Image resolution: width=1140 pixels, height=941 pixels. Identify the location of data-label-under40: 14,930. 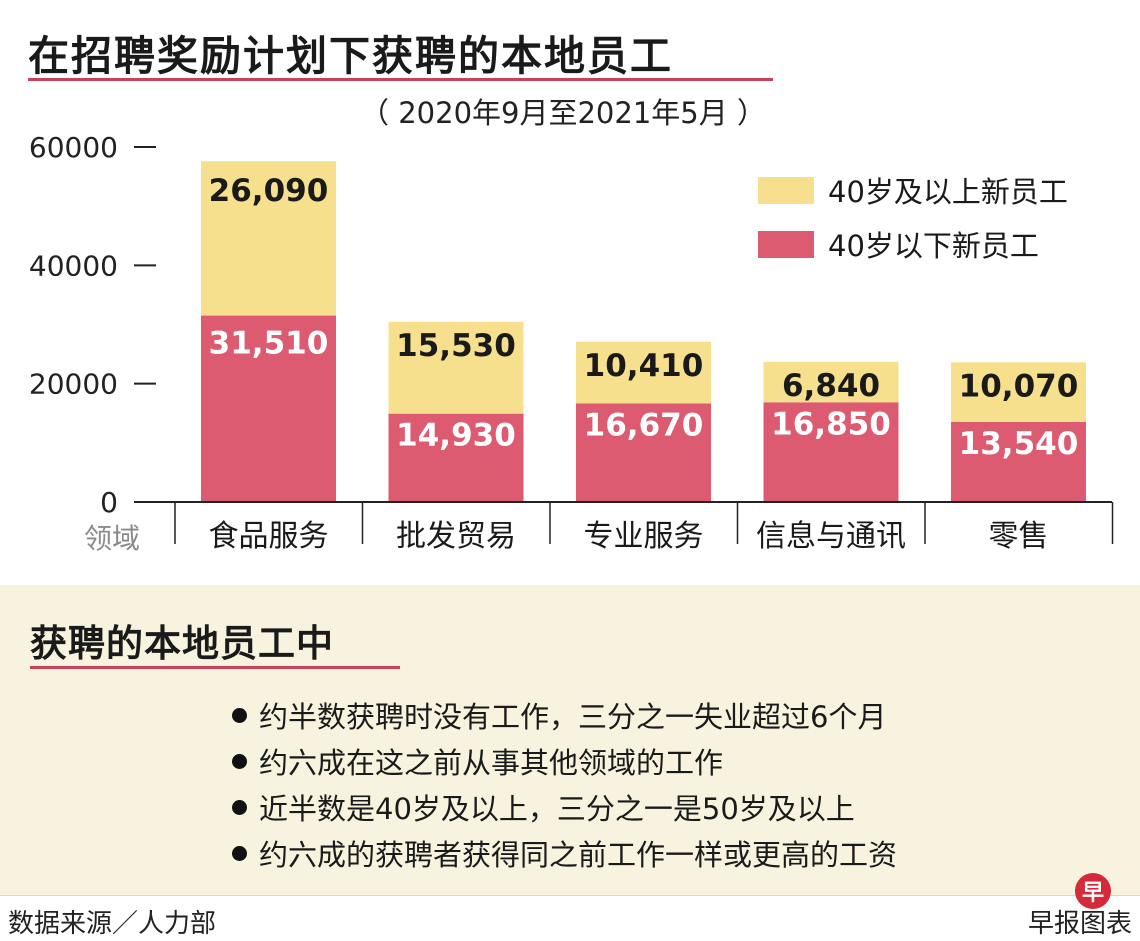
(456, 436).